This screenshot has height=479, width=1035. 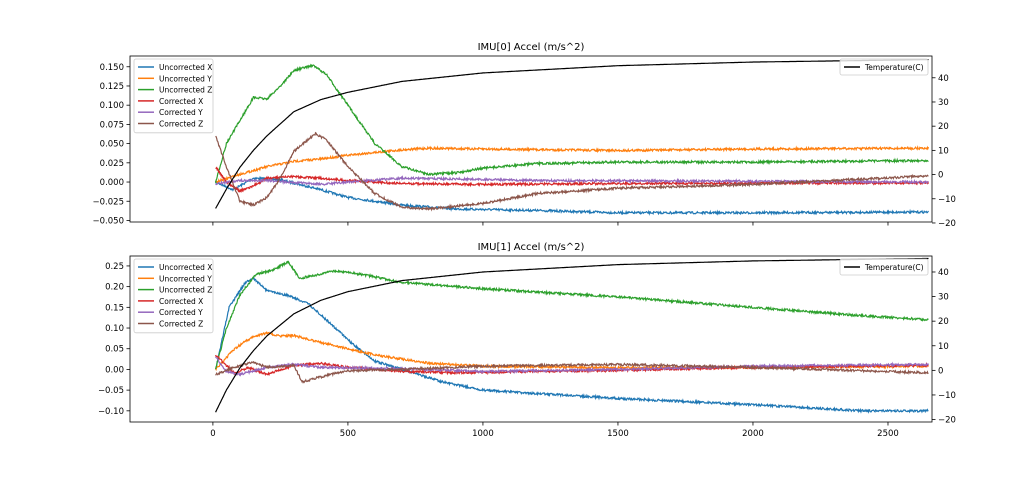 I want to click on x-tick-label: 500, so click(x=348, y=434).